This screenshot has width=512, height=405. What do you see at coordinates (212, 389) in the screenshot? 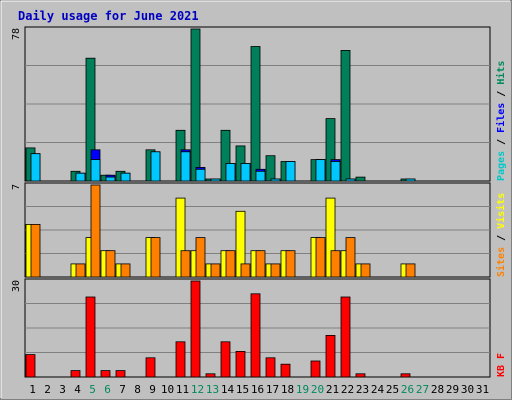
I see `x-tick-label: 13` at bounding box center [212, 389].